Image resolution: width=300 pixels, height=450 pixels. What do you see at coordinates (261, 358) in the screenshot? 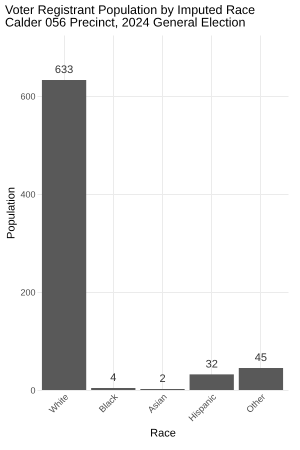
I see `data-label: 45` at bounding box center [261, 358].